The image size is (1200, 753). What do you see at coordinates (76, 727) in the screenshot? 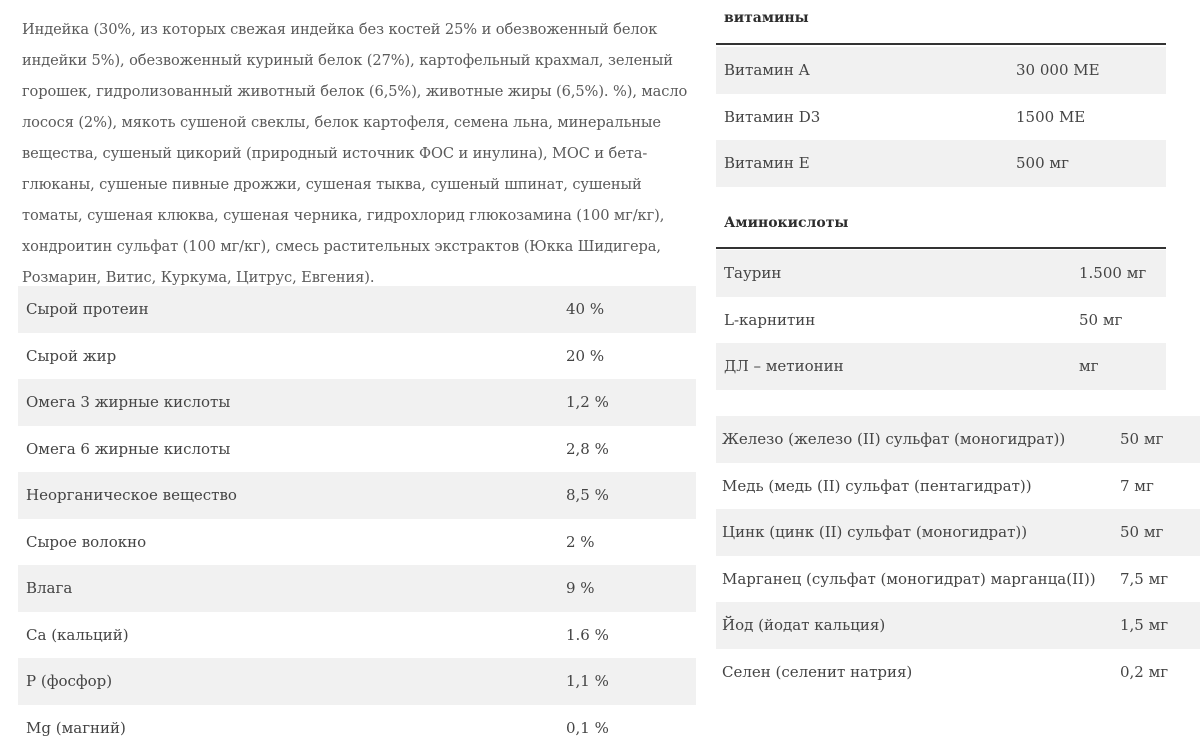
I see `row-name: Mg (магний)` at bounding box center [76, 727].